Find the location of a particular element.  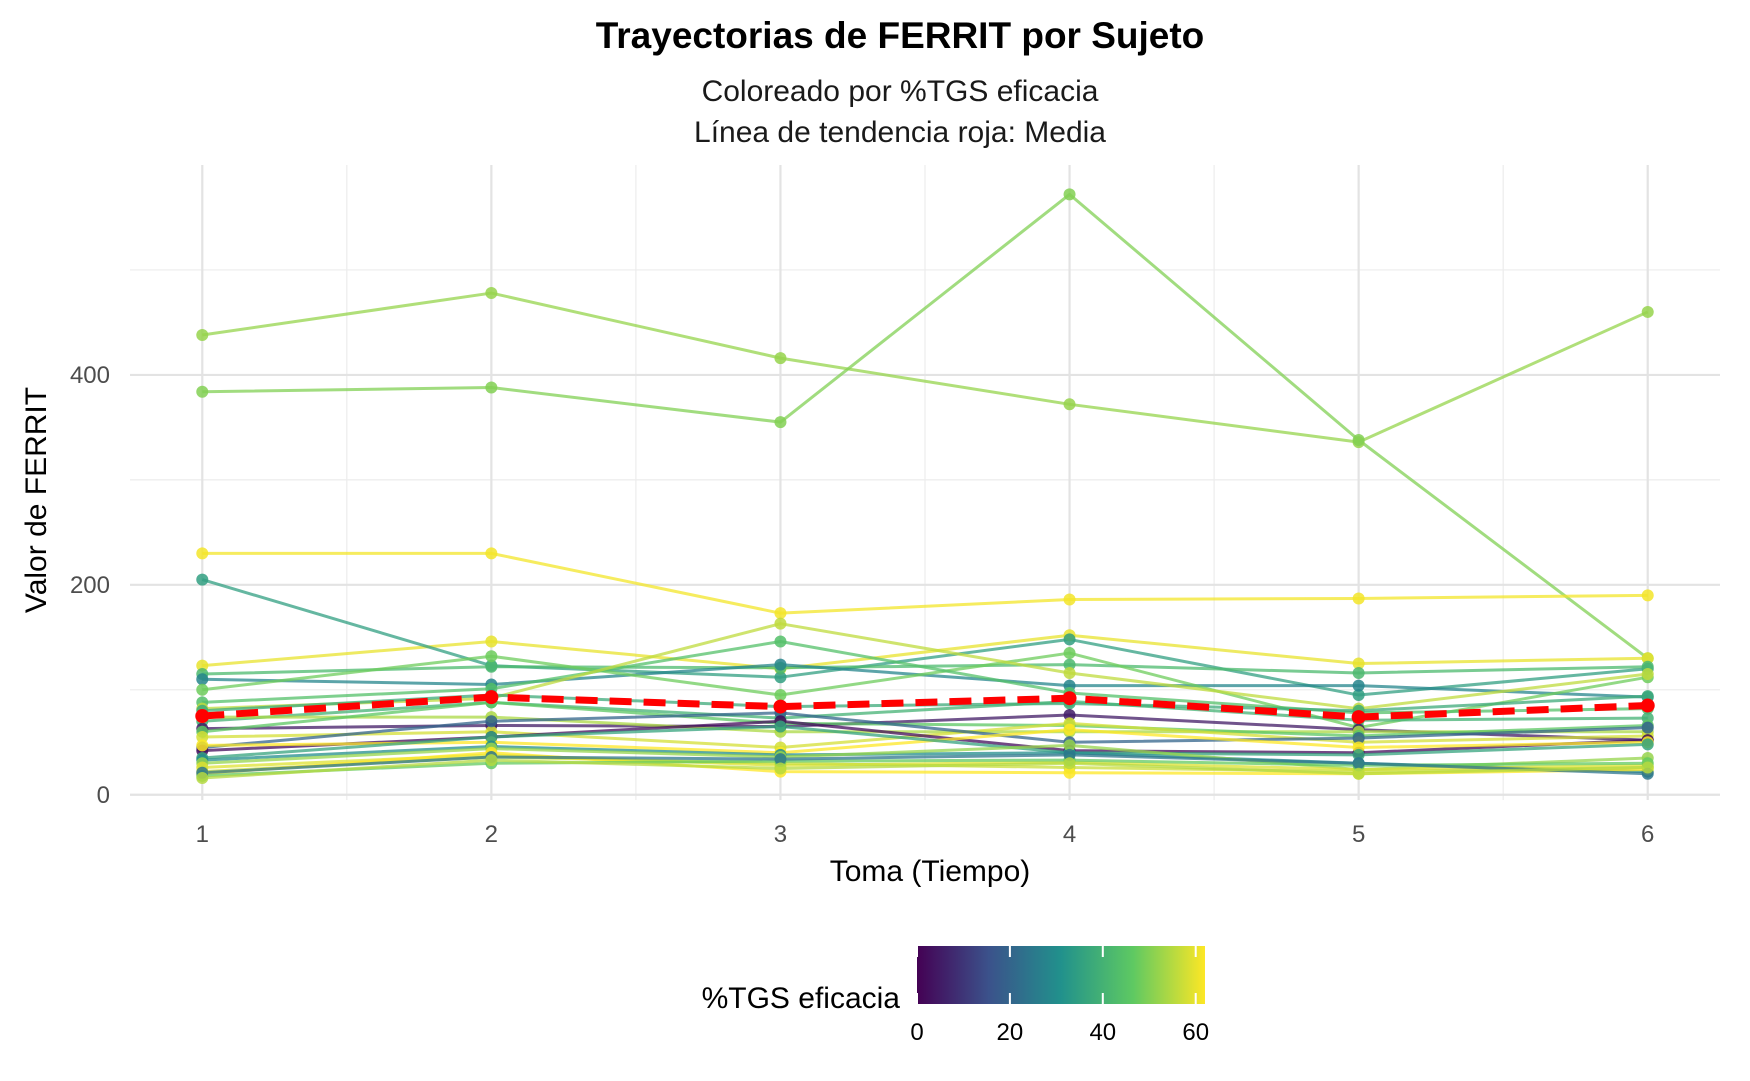

y-tick-label: 0 is located at coordinates (103, 795).